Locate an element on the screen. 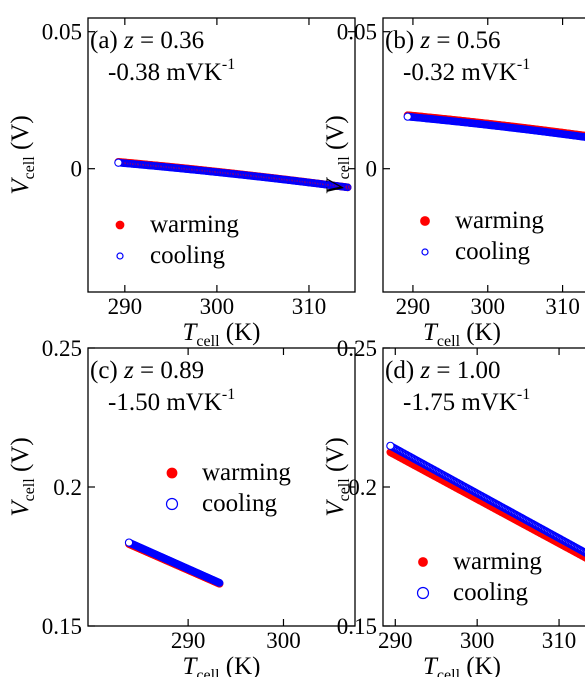 This screenshot has width=585, height=677. slope-label: -0.32 mVK-1 is located at coordinates (466, 71).